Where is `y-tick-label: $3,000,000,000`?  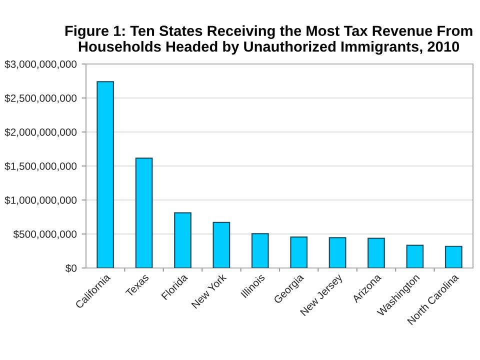 y-tick-label: $3,000,000,000 is located at coordinates (40, 65).